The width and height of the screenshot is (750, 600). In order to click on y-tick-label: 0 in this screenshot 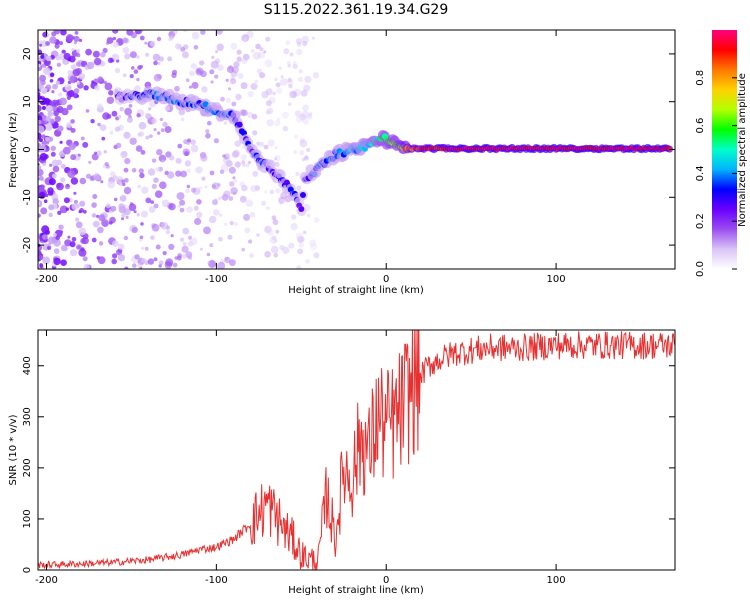, I will do `click(27, 570)`.